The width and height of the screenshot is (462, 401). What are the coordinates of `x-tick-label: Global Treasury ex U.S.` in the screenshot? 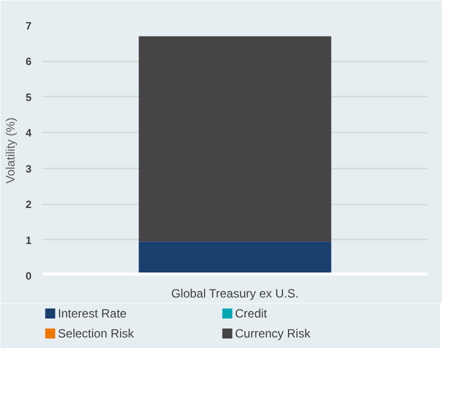 It's located at (235, 293).